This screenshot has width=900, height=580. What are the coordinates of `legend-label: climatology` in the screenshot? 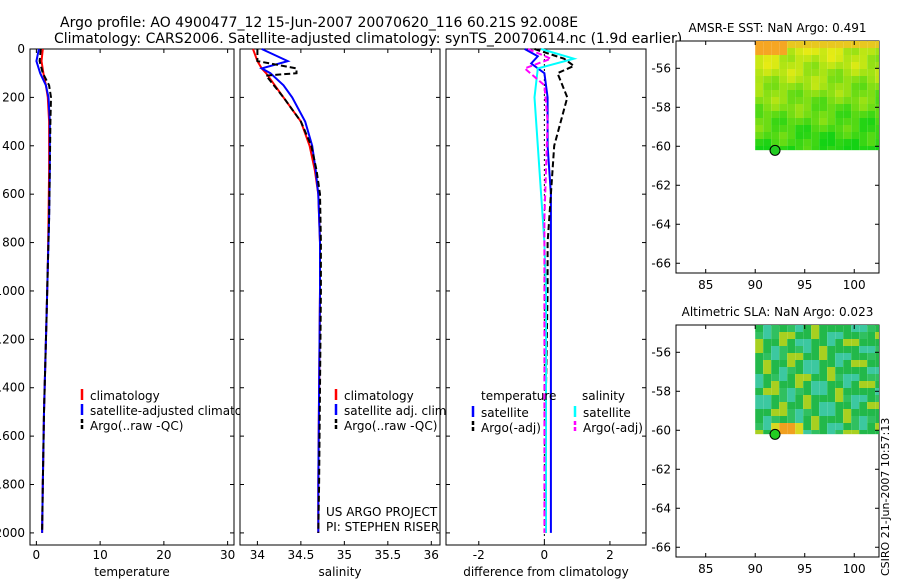 It's located at (379, 396).